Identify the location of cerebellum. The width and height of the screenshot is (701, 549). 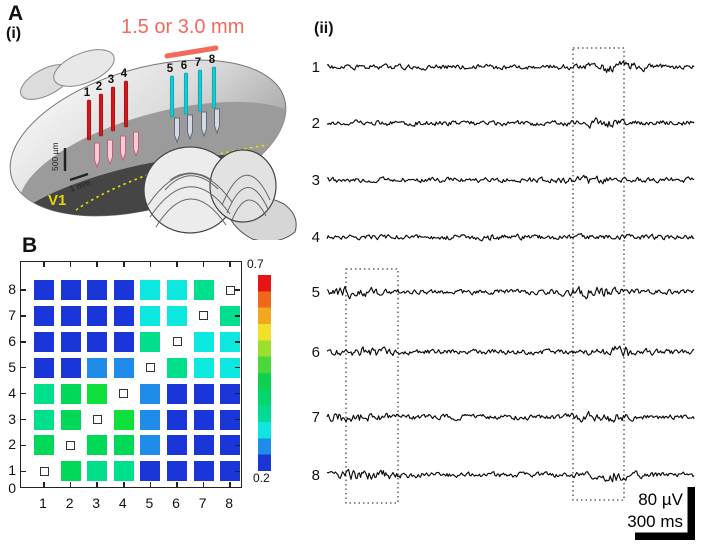
(210, 190).